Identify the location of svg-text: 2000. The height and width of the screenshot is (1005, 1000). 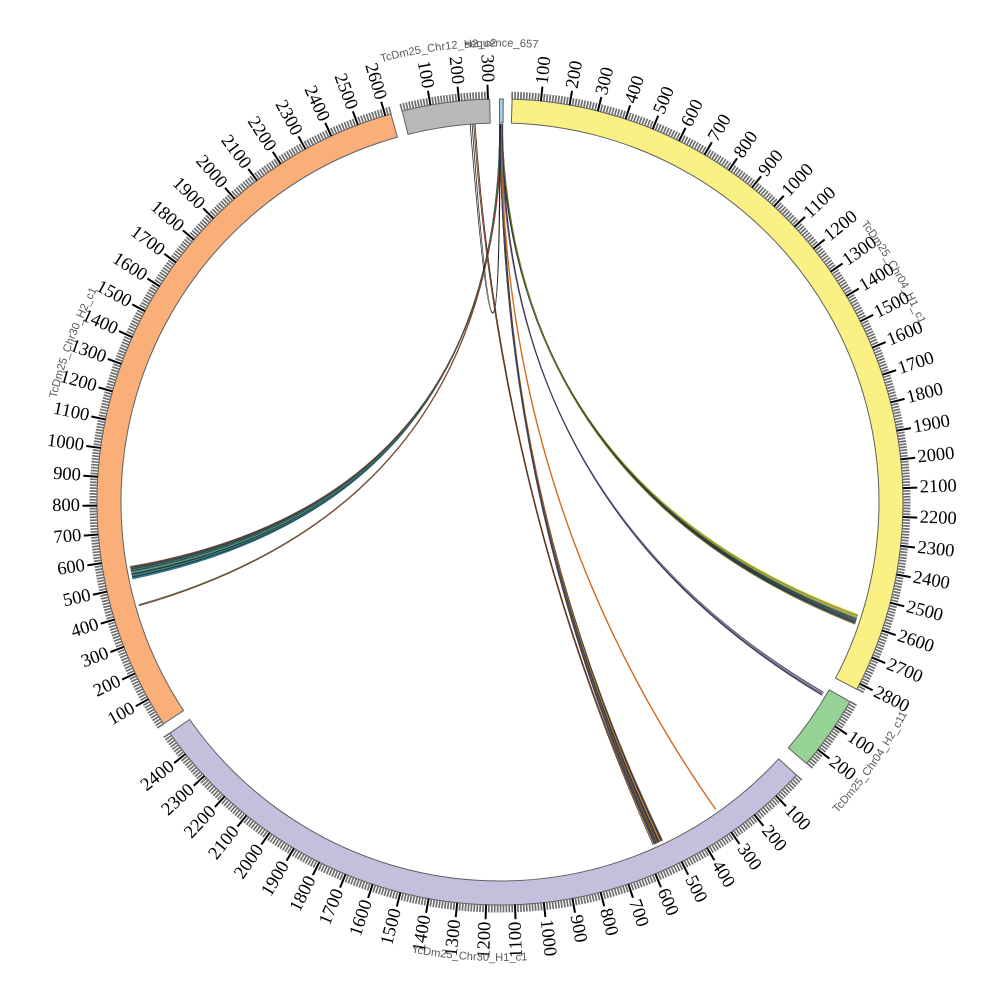
(936, 456).